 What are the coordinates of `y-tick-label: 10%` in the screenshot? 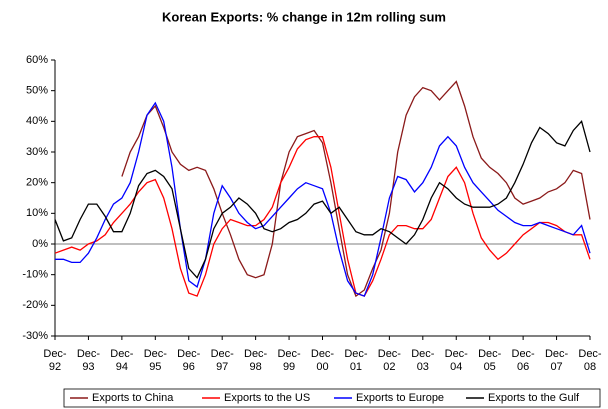 It's located at (37, 213).